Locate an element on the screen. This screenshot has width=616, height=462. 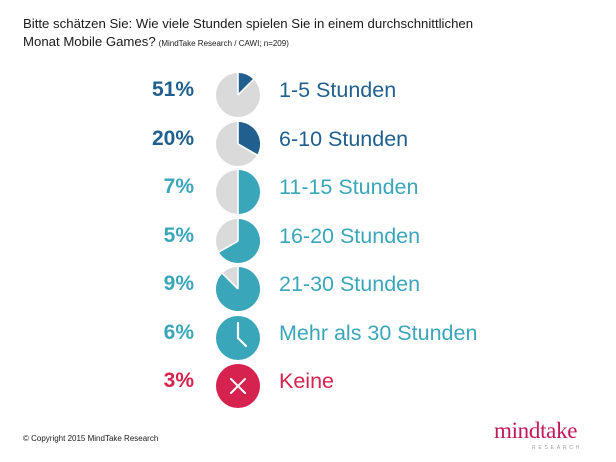
category-label: Keine is located at coordinates (306, 381).